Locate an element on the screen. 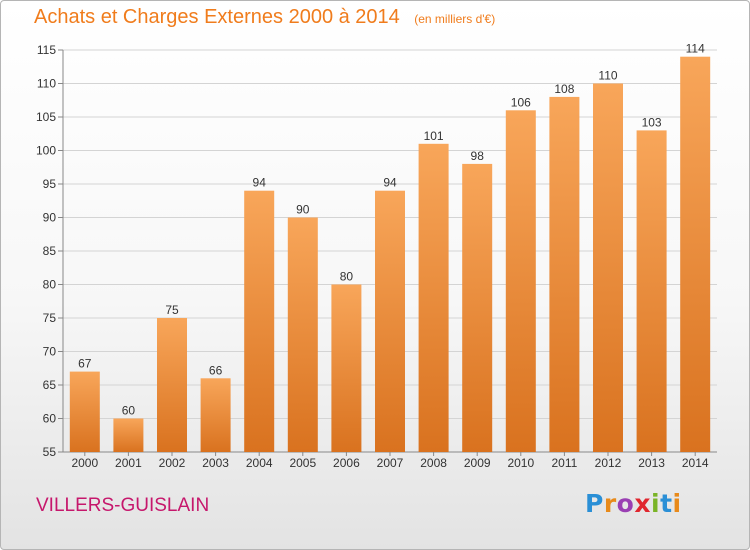 The width and height of the screenshot is (750, 550). x-tick-label: 2002 is located at coordinates (172, 463).